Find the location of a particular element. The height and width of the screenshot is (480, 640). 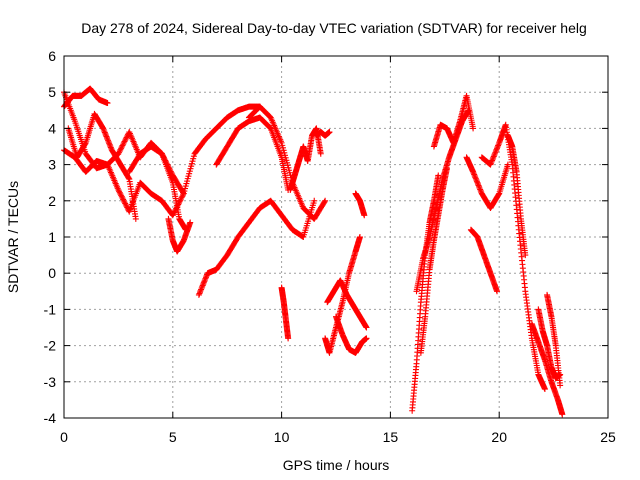

y-tick-label: 1 is located at coordinates (52, 237).